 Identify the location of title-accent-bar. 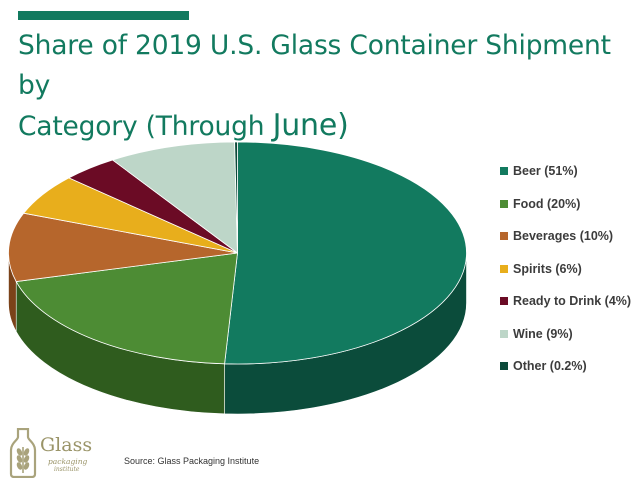
(103, 15).